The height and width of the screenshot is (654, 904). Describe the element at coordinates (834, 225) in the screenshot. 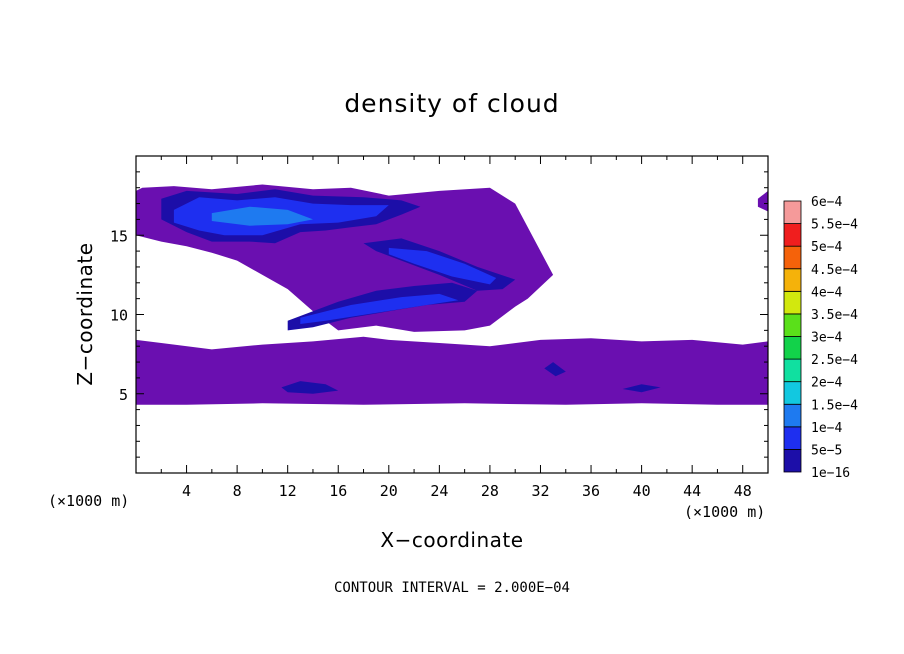

I see `colorbar-label: 5.5e−4` at that location.